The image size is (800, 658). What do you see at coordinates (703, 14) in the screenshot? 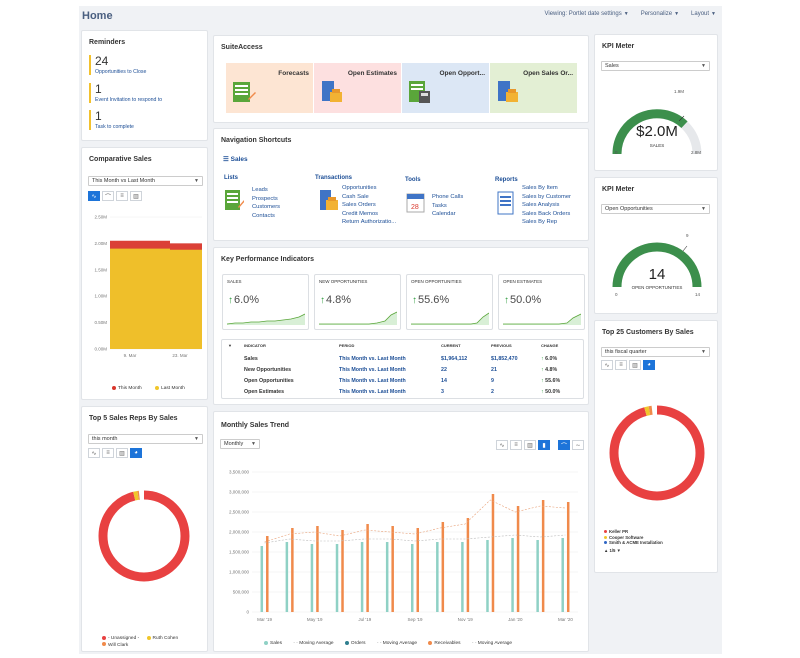
I see `layout-menu: Layout ▼` at bounding box center [703, 14].